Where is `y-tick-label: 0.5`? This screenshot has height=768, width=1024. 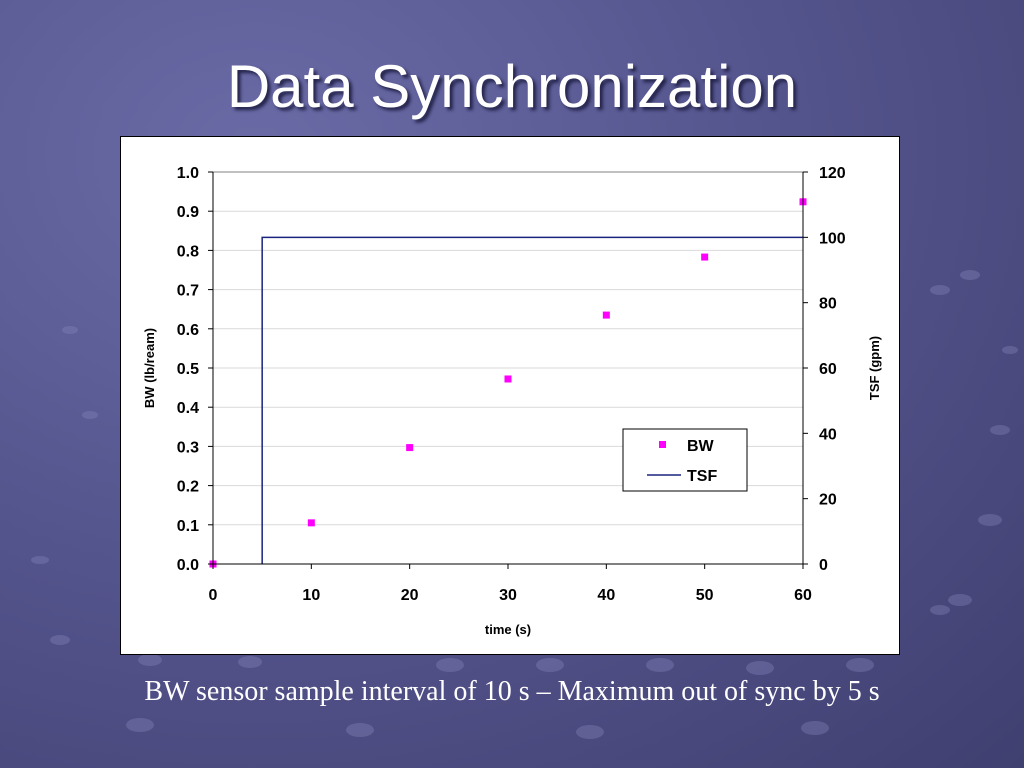
y-tick-label: 0.5 is located at coordinates (188, 369).